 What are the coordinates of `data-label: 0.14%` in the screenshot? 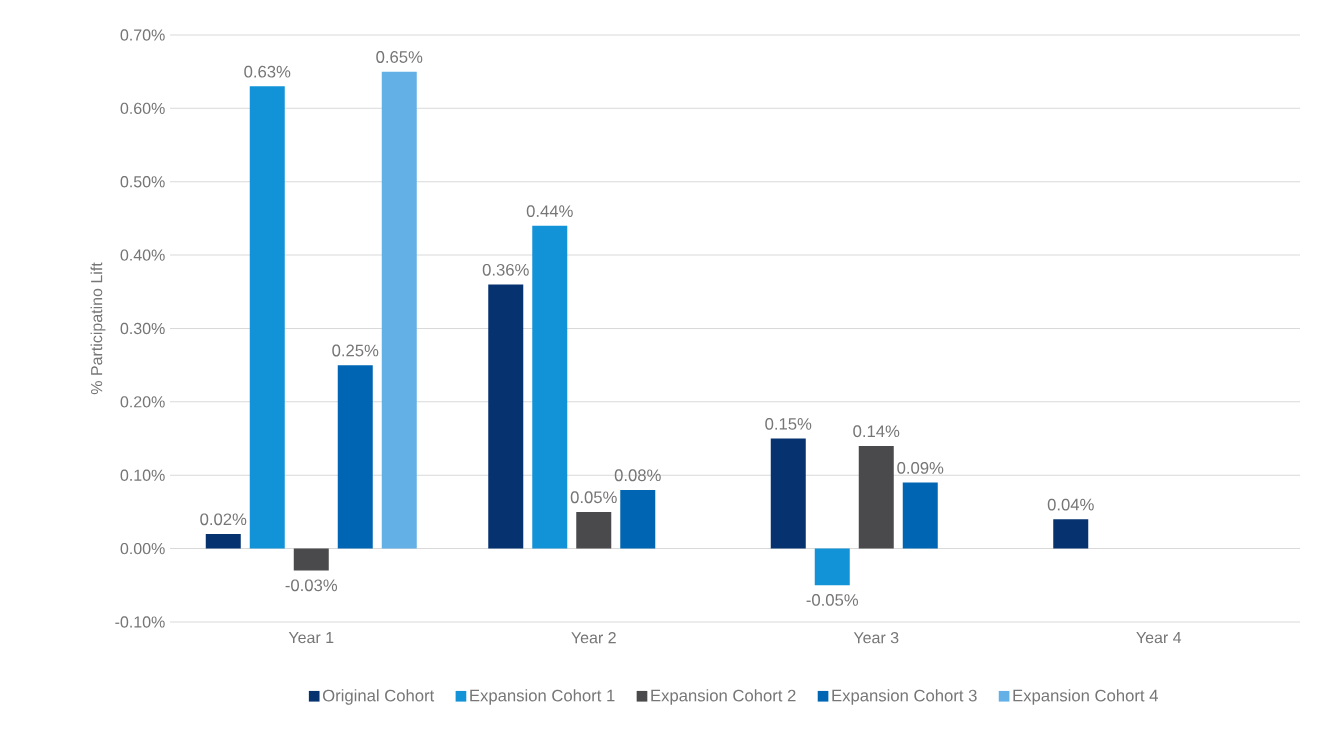 It's located at (876, 431).